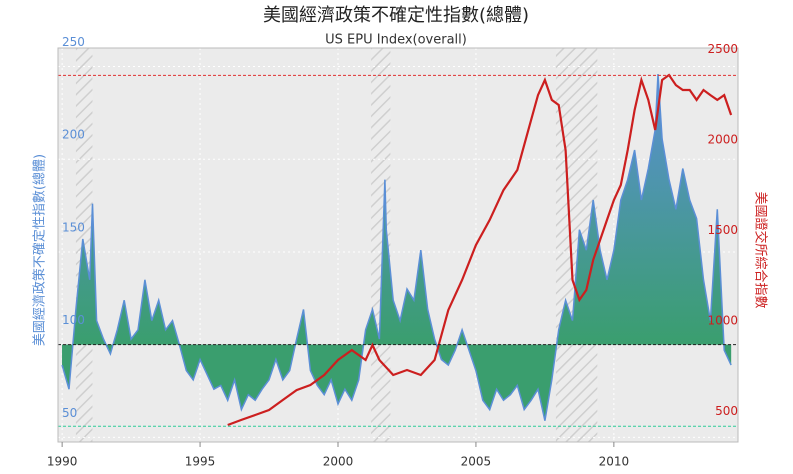 This screenshot has height=474, width=793. What do you see at coordinates (397, 382) in the screenshot?
I see `area-below` at bounding box center [397, 382].